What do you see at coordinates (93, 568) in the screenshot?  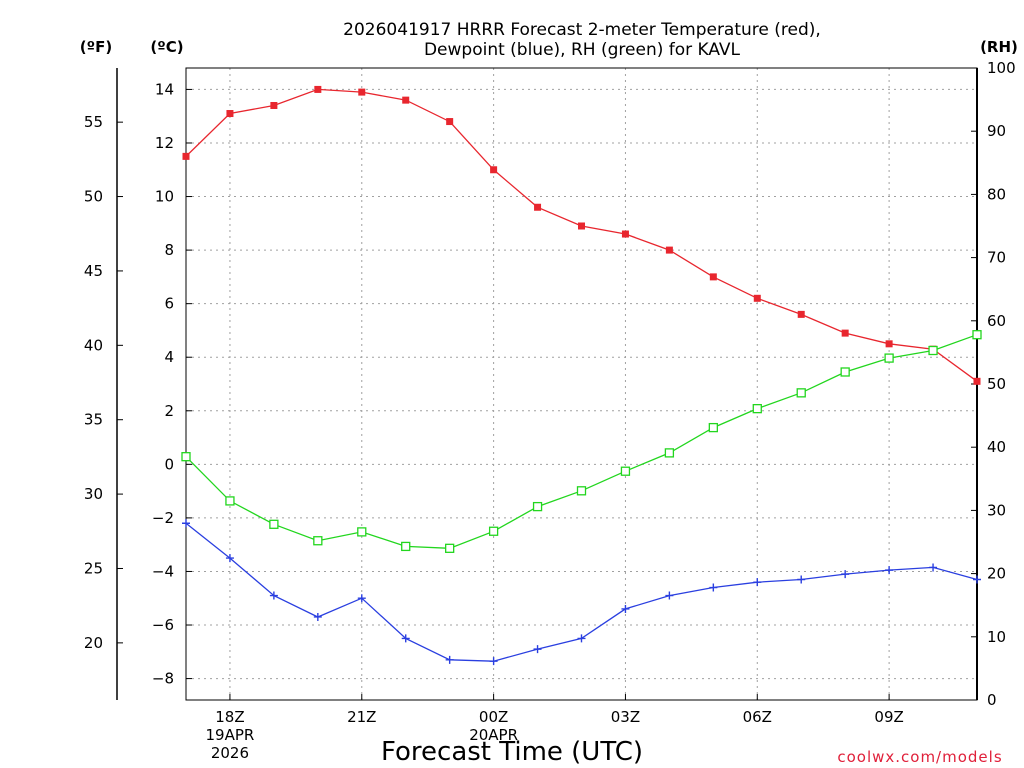 I see `fahrenheit-tick-label: 25` at bounding box center [93, 568].